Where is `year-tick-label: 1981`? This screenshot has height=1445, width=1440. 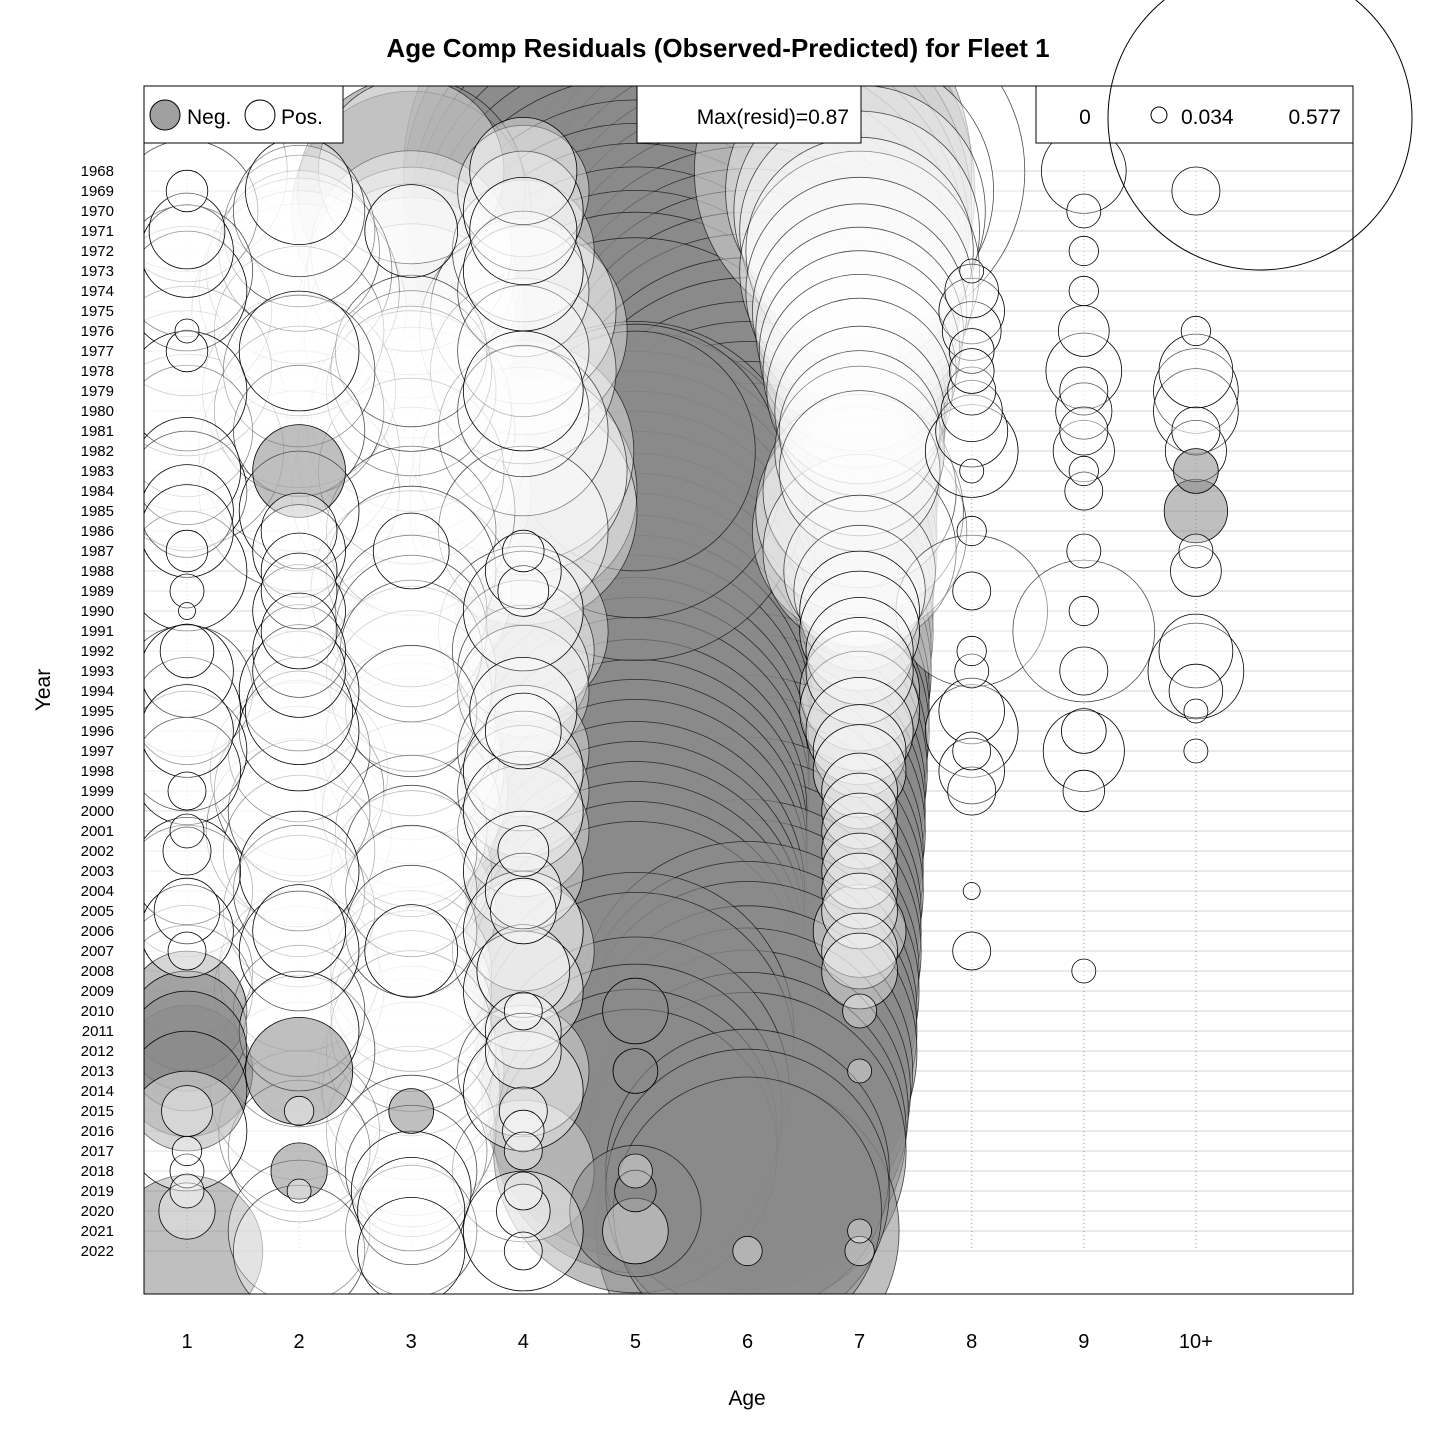 year-tick-label: 1981 is located at coordinates (97, 431).